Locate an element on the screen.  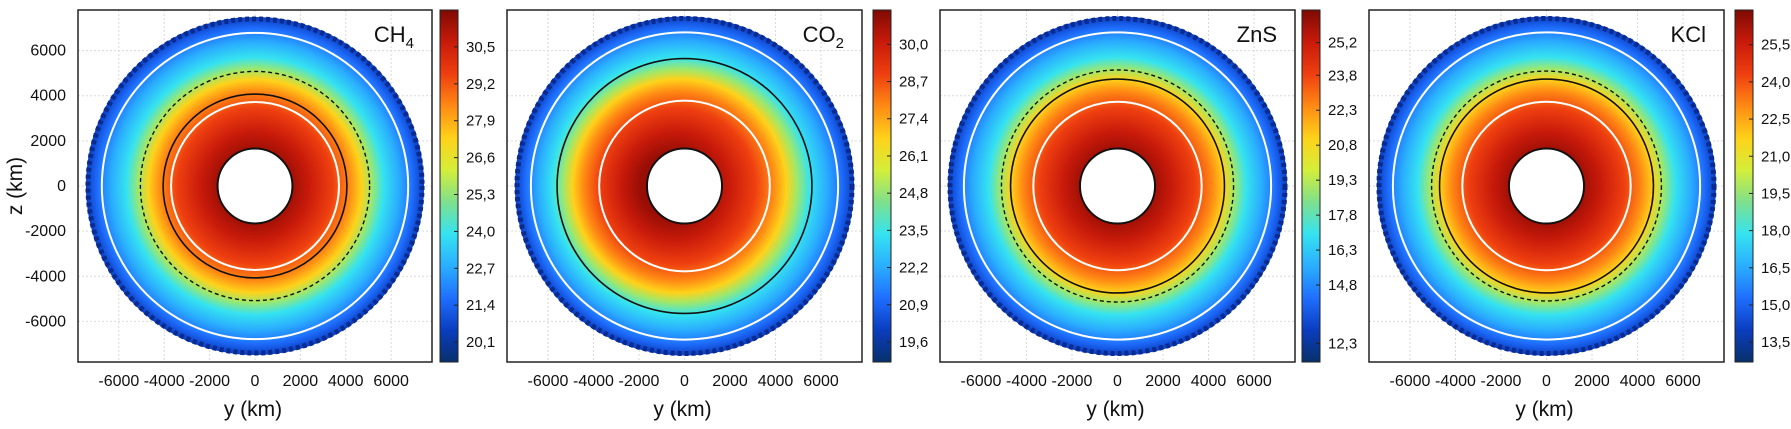
colorbar-tick-label: 13,5 is located at coordinates (1775, 342).